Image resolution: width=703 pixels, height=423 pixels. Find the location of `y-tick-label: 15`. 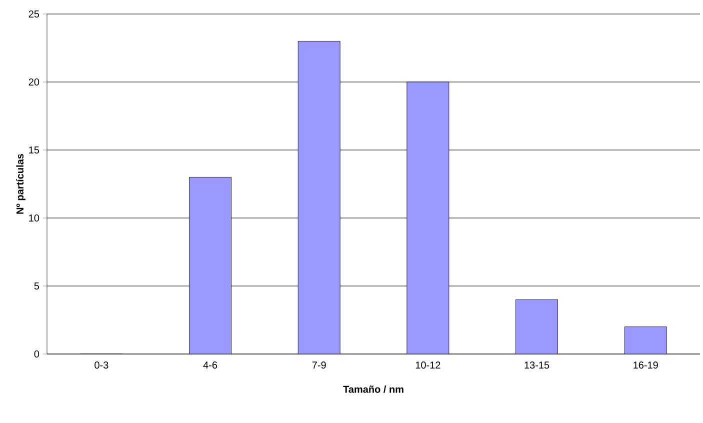

y-tick-label: 15 is located at coordinates (34, 150).